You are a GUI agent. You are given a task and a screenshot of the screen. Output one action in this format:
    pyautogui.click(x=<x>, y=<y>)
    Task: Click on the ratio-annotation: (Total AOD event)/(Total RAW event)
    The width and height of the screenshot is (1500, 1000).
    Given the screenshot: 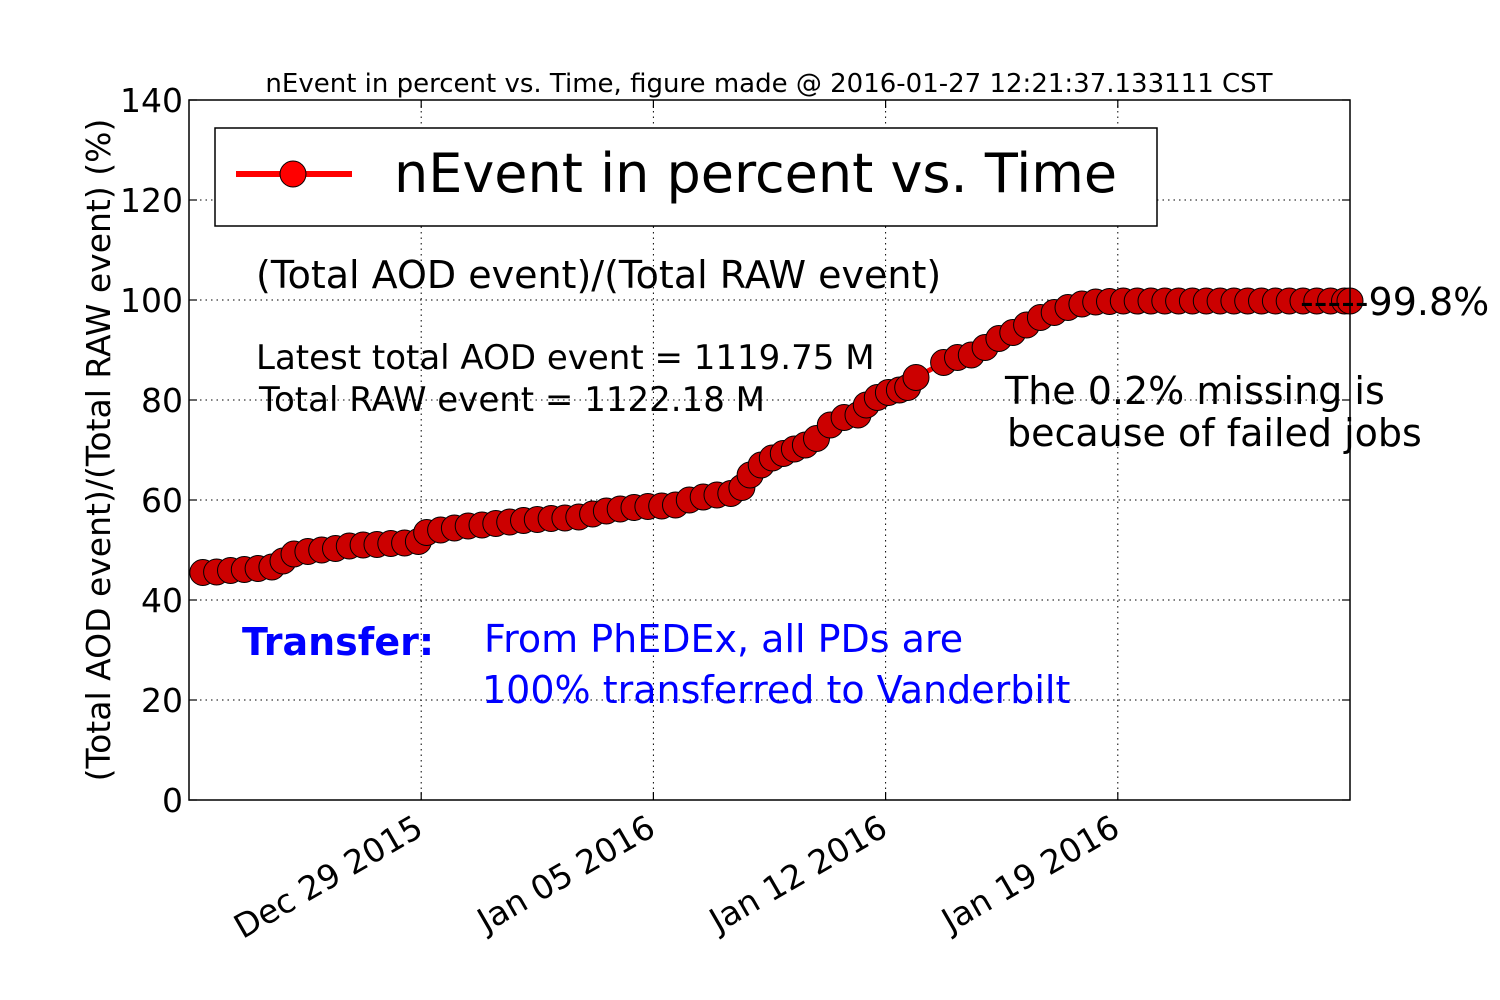 What is the action you would take?
    pyautogui.click(x=598, y=275)
    